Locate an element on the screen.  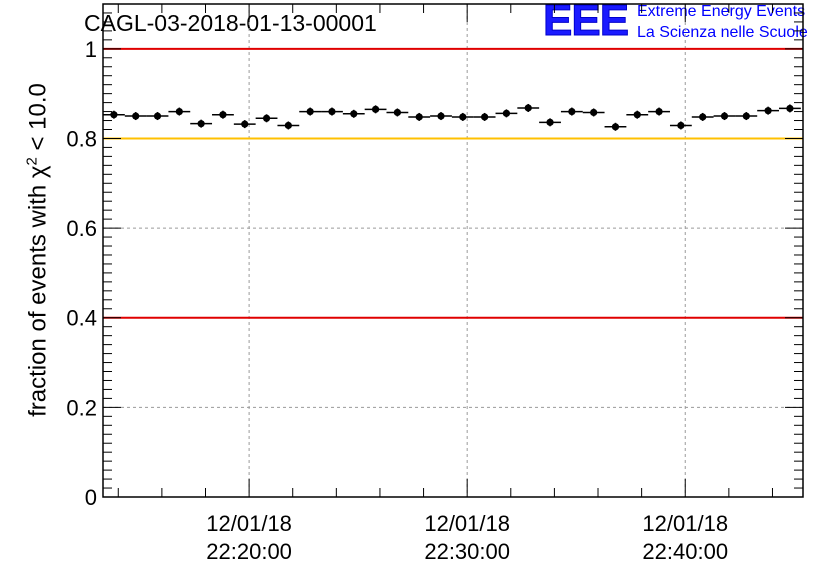
x-tick-label-time: 22:40:00 is located at coordinates (685, 551).